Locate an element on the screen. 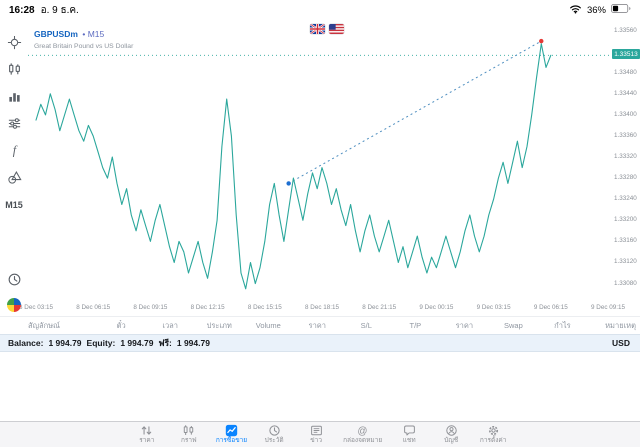 The image size is (640, 447). price-tick-label: 1.33480 is located at coordinates (625, 72).